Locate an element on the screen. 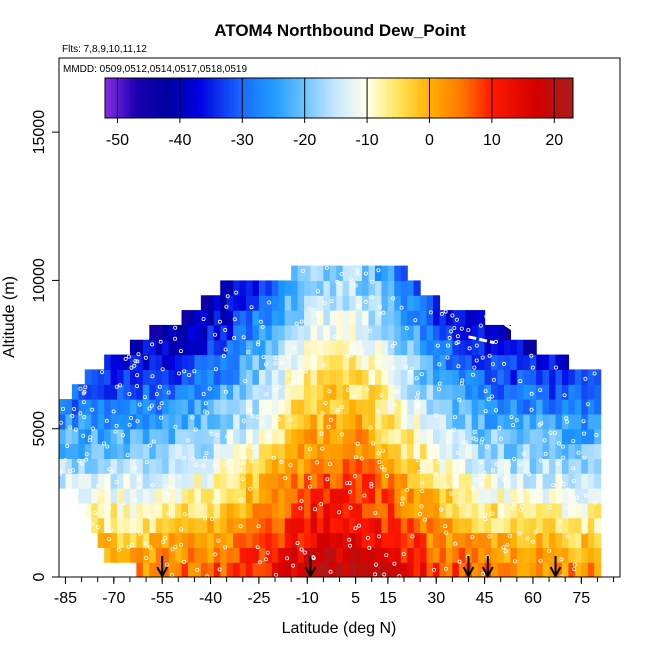 The height and width of the screenshot is (650, 650). profile-arrow-head is located at coordinates (468, 572).